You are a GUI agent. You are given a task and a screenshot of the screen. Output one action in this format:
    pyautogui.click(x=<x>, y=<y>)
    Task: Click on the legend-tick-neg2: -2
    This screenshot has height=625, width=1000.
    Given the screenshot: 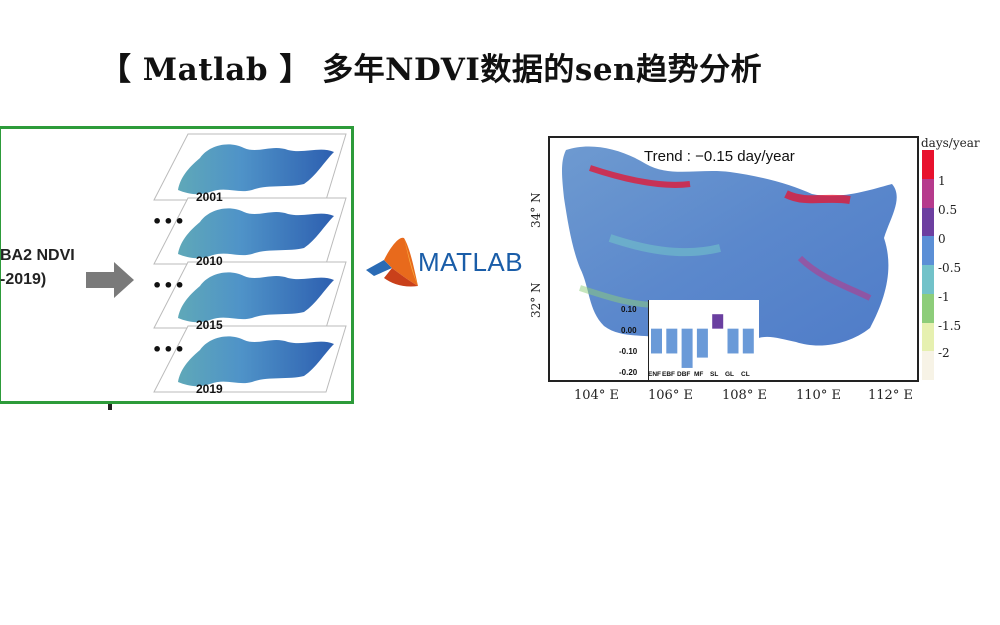 What is the action you would take?
    pyautogui.click(x=944, y=353)
    